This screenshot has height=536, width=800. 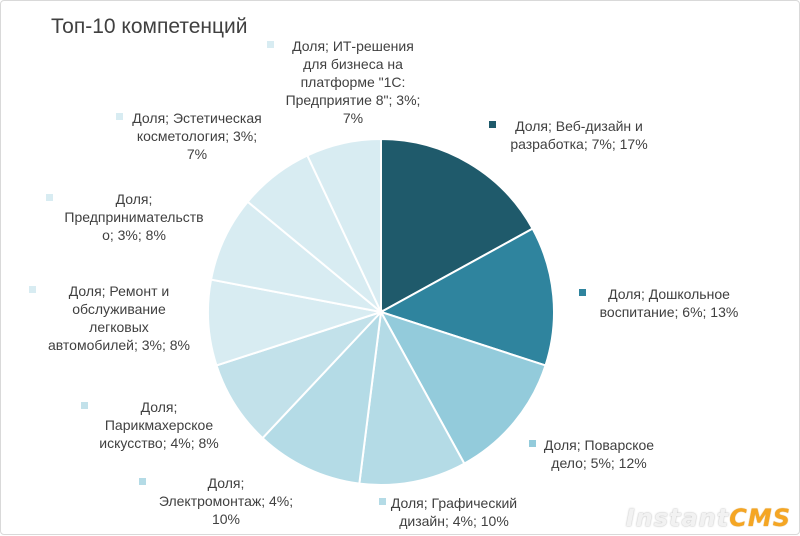 What do you see at coordinates (149, 26) in the screenshot?
I see `chart-title: Топ-10 компетенций` at bounding box center [149, 26].